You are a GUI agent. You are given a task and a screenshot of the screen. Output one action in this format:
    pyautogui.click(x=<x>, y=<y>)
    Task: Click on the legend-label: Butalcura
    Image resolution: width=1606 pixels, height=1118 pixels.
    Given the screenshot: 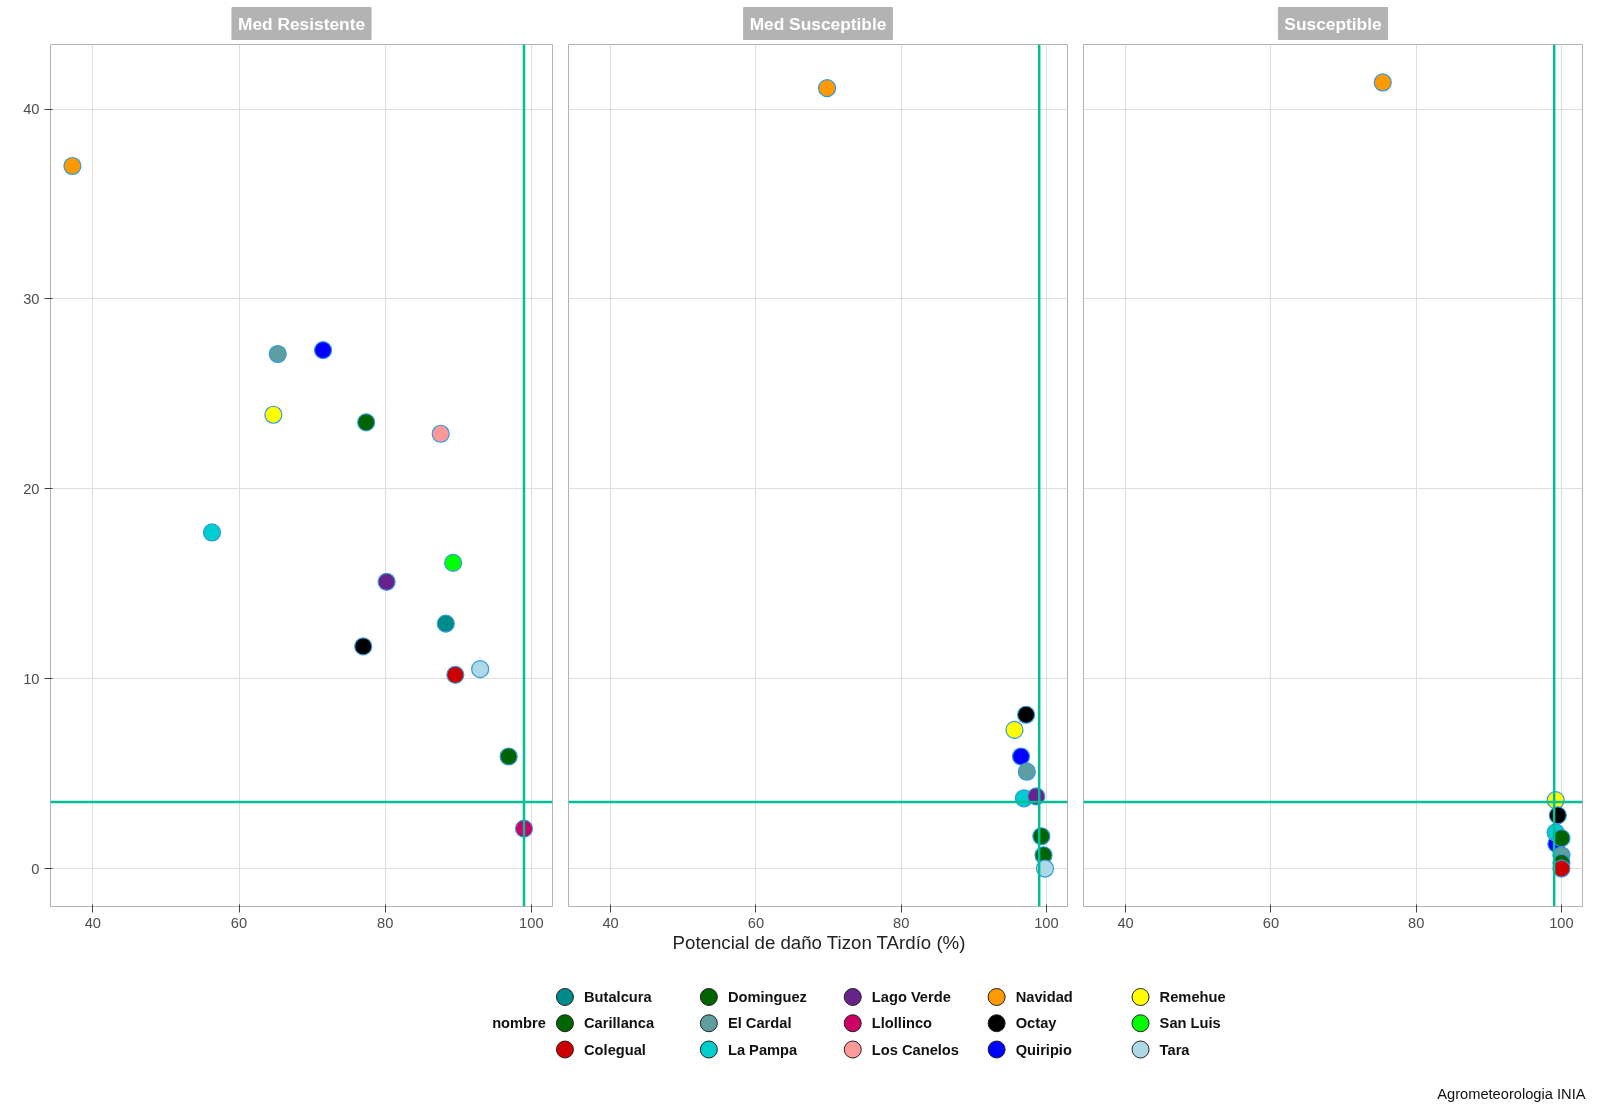 What is the action you would take?
    pyautogui.click(x=618, y=997)
    